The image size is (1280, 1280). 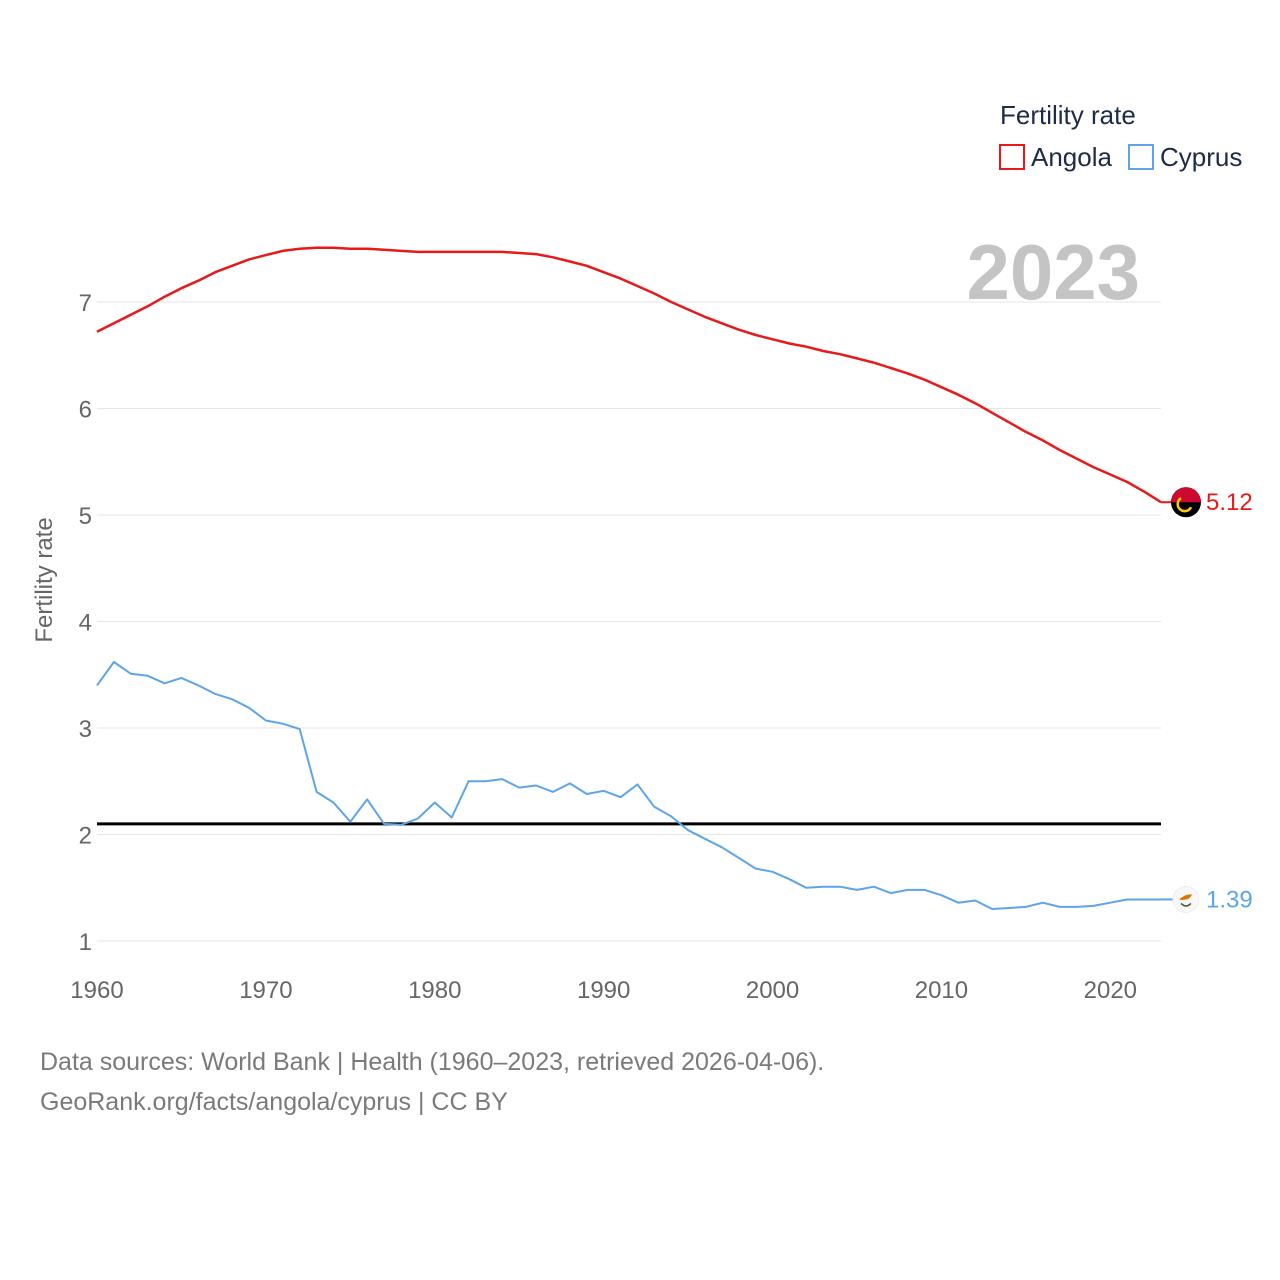 What do you see at coordinates (85, 303) in the screenshot?
I see `y-tick-label: 7` at bounding box center [85, 303].